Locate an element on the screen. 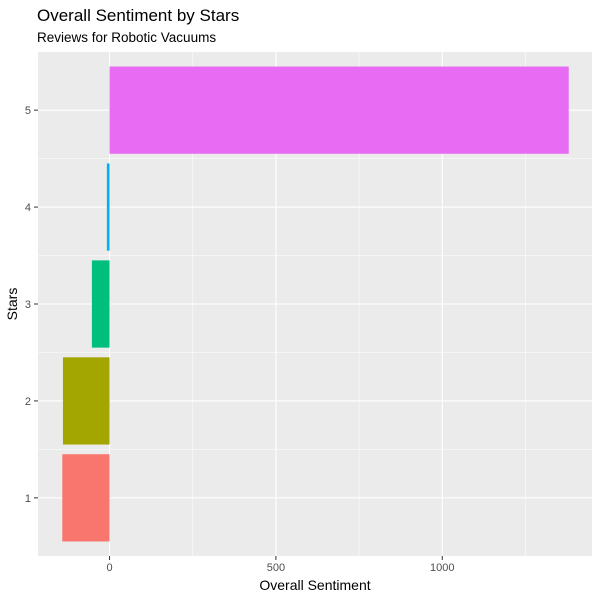 The width and height of the screenshot is (600, 600). chart-subtitle: Reviews for Robotic Vacuums is located at coordinates (126, 37).